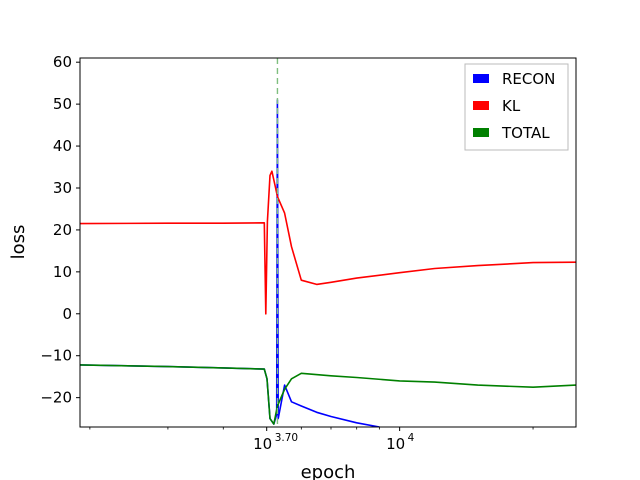 The image size is (640, 480). I want to click on y-tick-label: 50, so click(62, 104).